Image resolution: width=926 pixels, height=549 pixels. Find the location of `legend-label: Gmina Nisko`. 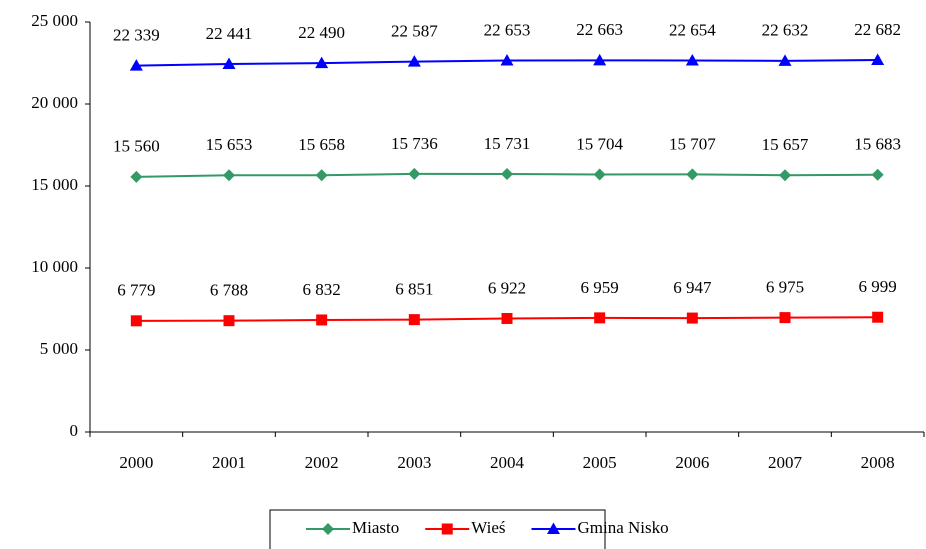

legend-label: Gmina Nisko is located at coordinates (622, 527).